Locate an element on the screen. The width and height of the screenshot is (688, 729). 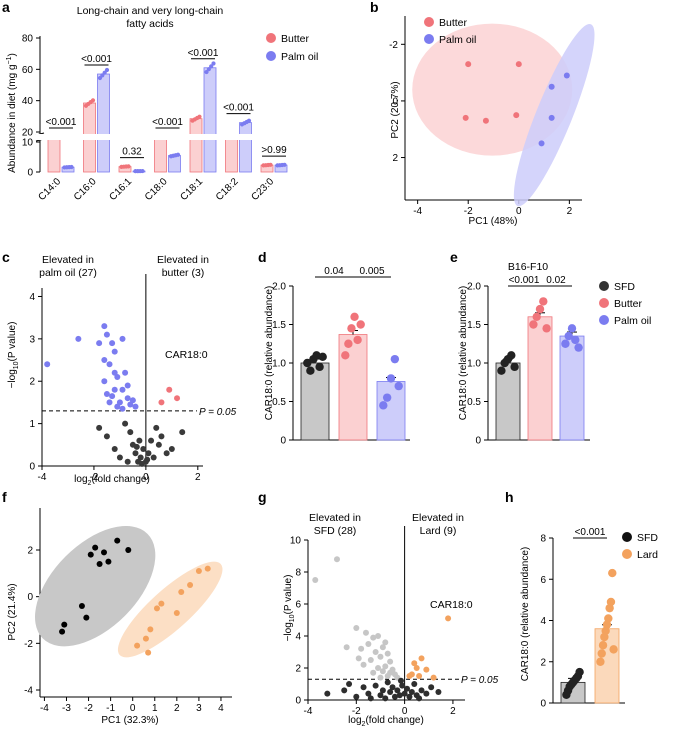
panel-d-y-tick-label: 2.0 is located at coordinates (279, 287).